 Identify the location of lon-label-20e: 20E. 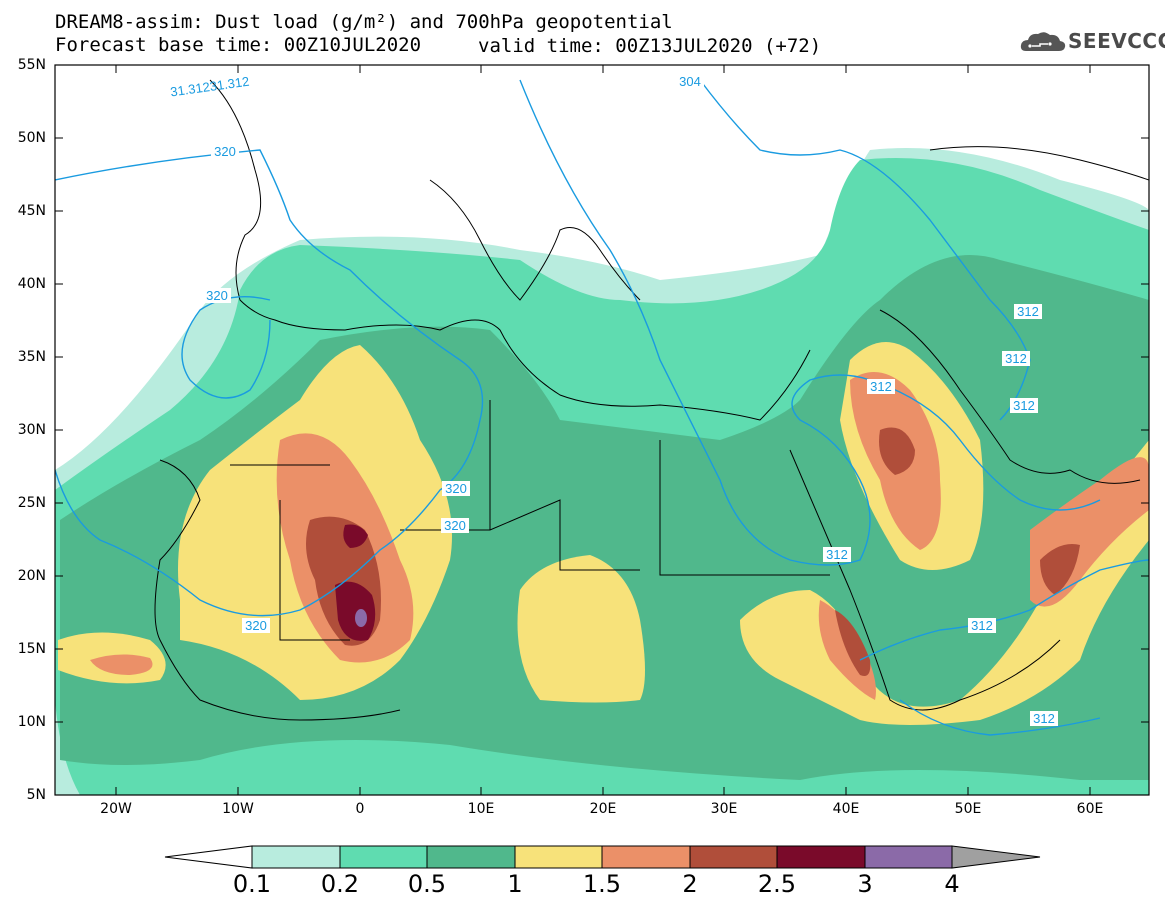
(603, 809).